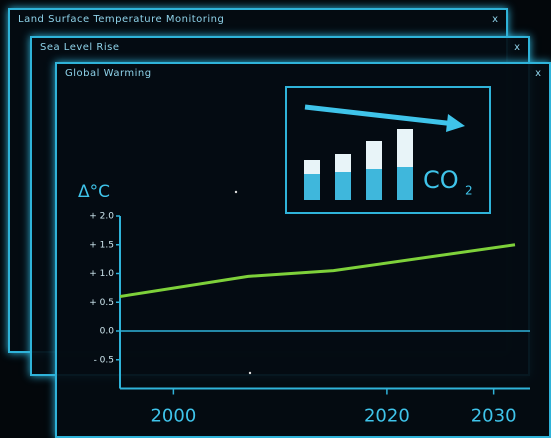  Describe the element at coordinates (108, 73) in the screenshot. I see `window-title: Global Warming` at that location.